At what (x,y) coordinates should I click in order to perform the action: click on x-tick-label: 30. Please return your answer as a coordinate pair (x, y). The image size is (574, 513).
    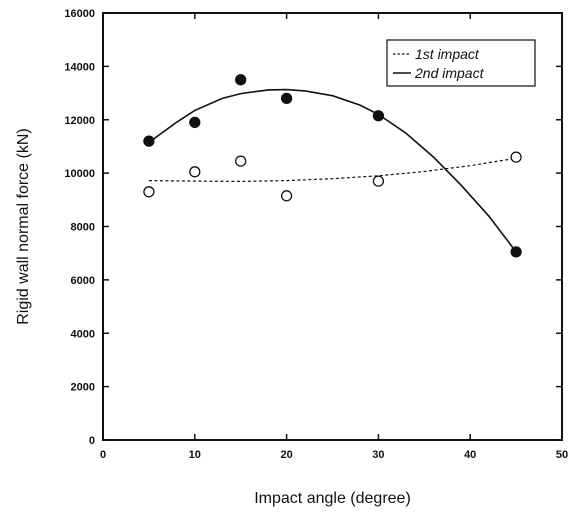
    Looking at the image, I should click on (378, 455).